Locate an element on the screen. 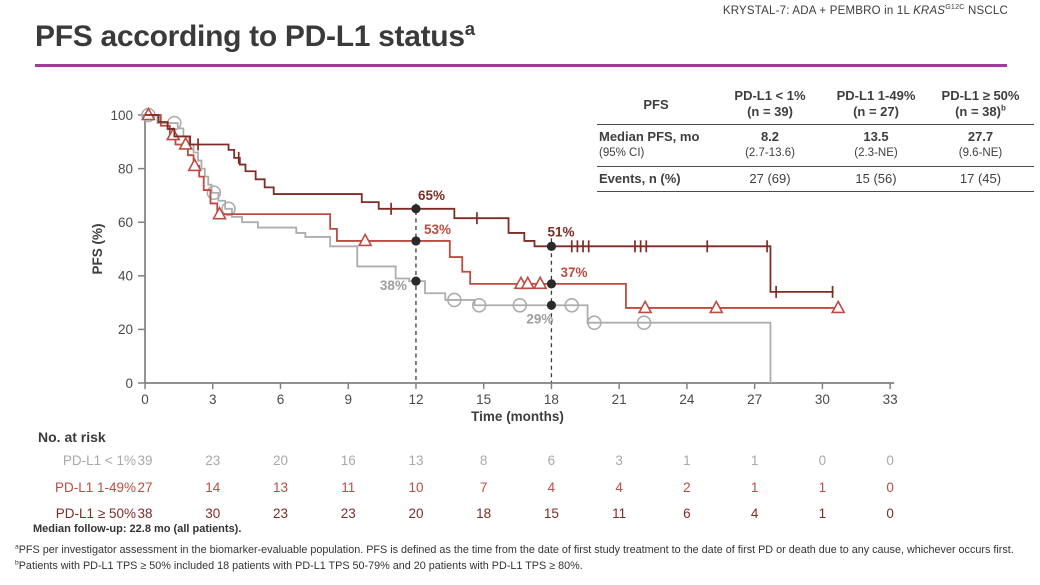 Image resolution: width=1040 pixels, height=585 pixels. page-title: PFS according to PD-L1 statusa is located at coordinates (255, 36).